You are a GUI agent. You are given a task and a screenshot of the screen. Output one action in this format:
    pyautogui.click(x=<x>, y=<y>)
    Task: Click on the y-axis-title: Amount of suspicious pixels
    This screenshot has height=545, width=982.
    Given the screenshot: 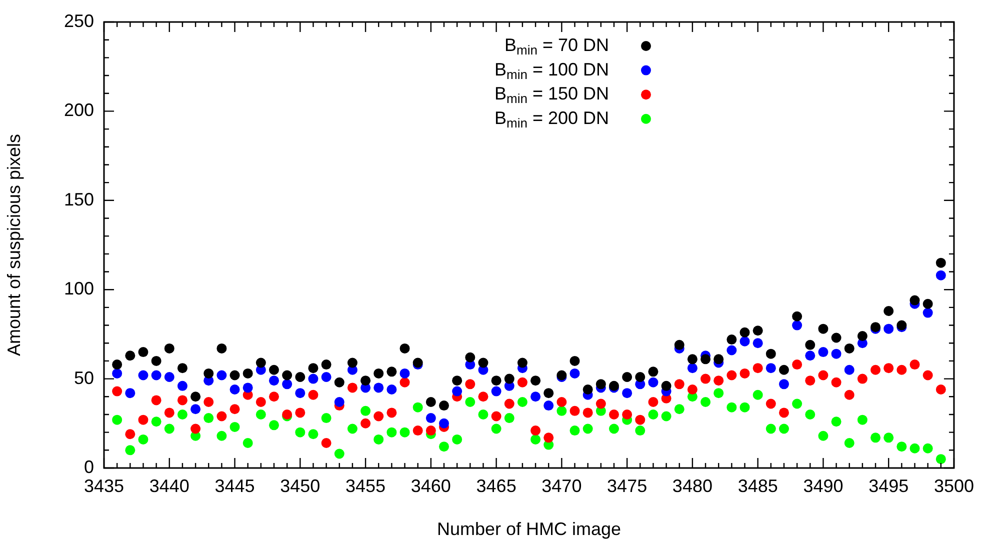 What is the action you would take?
    pyautogui.click(x=14, y=245)
    